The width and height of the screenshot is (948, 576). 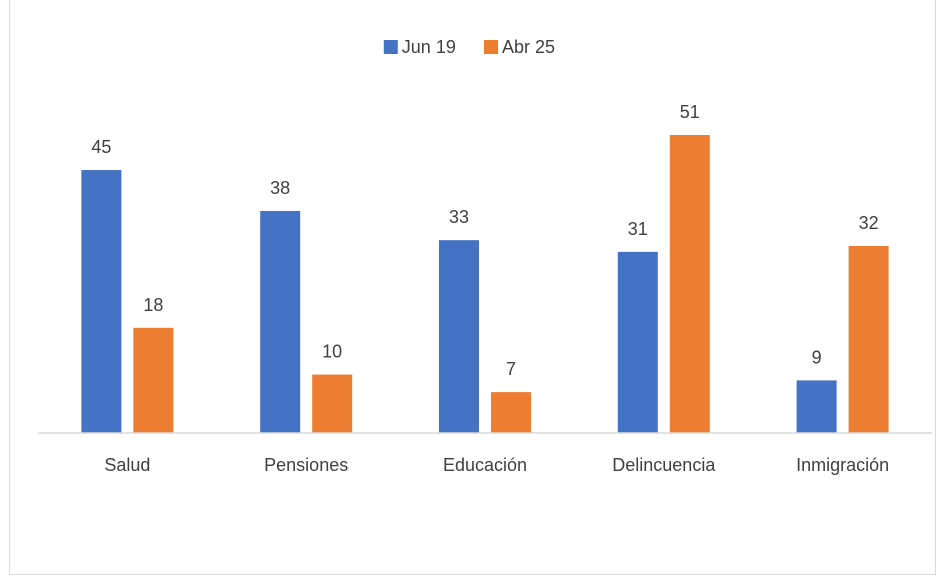 I want to click on data-label-pensiones-abr-25: 10, so click(x=332, y=352).